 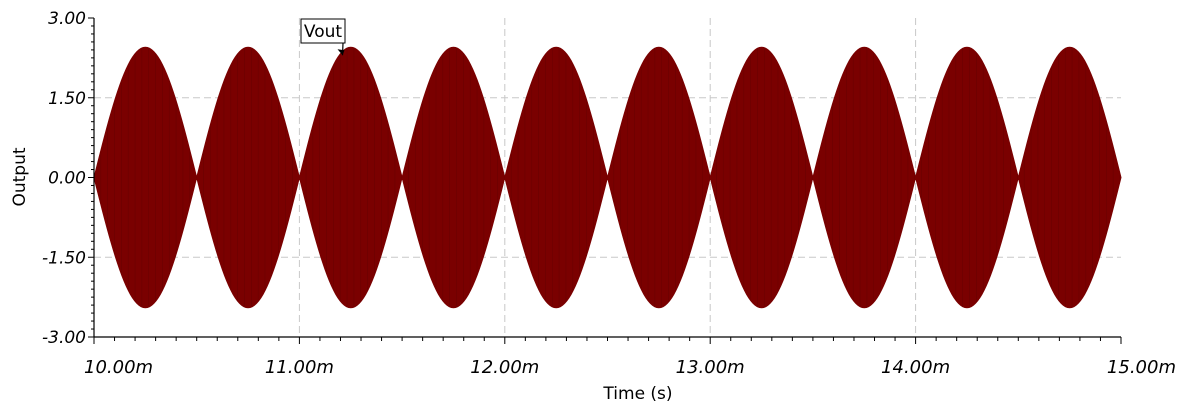 I want to click on y-tick-label: 1.50, so click(x=67, y=99).